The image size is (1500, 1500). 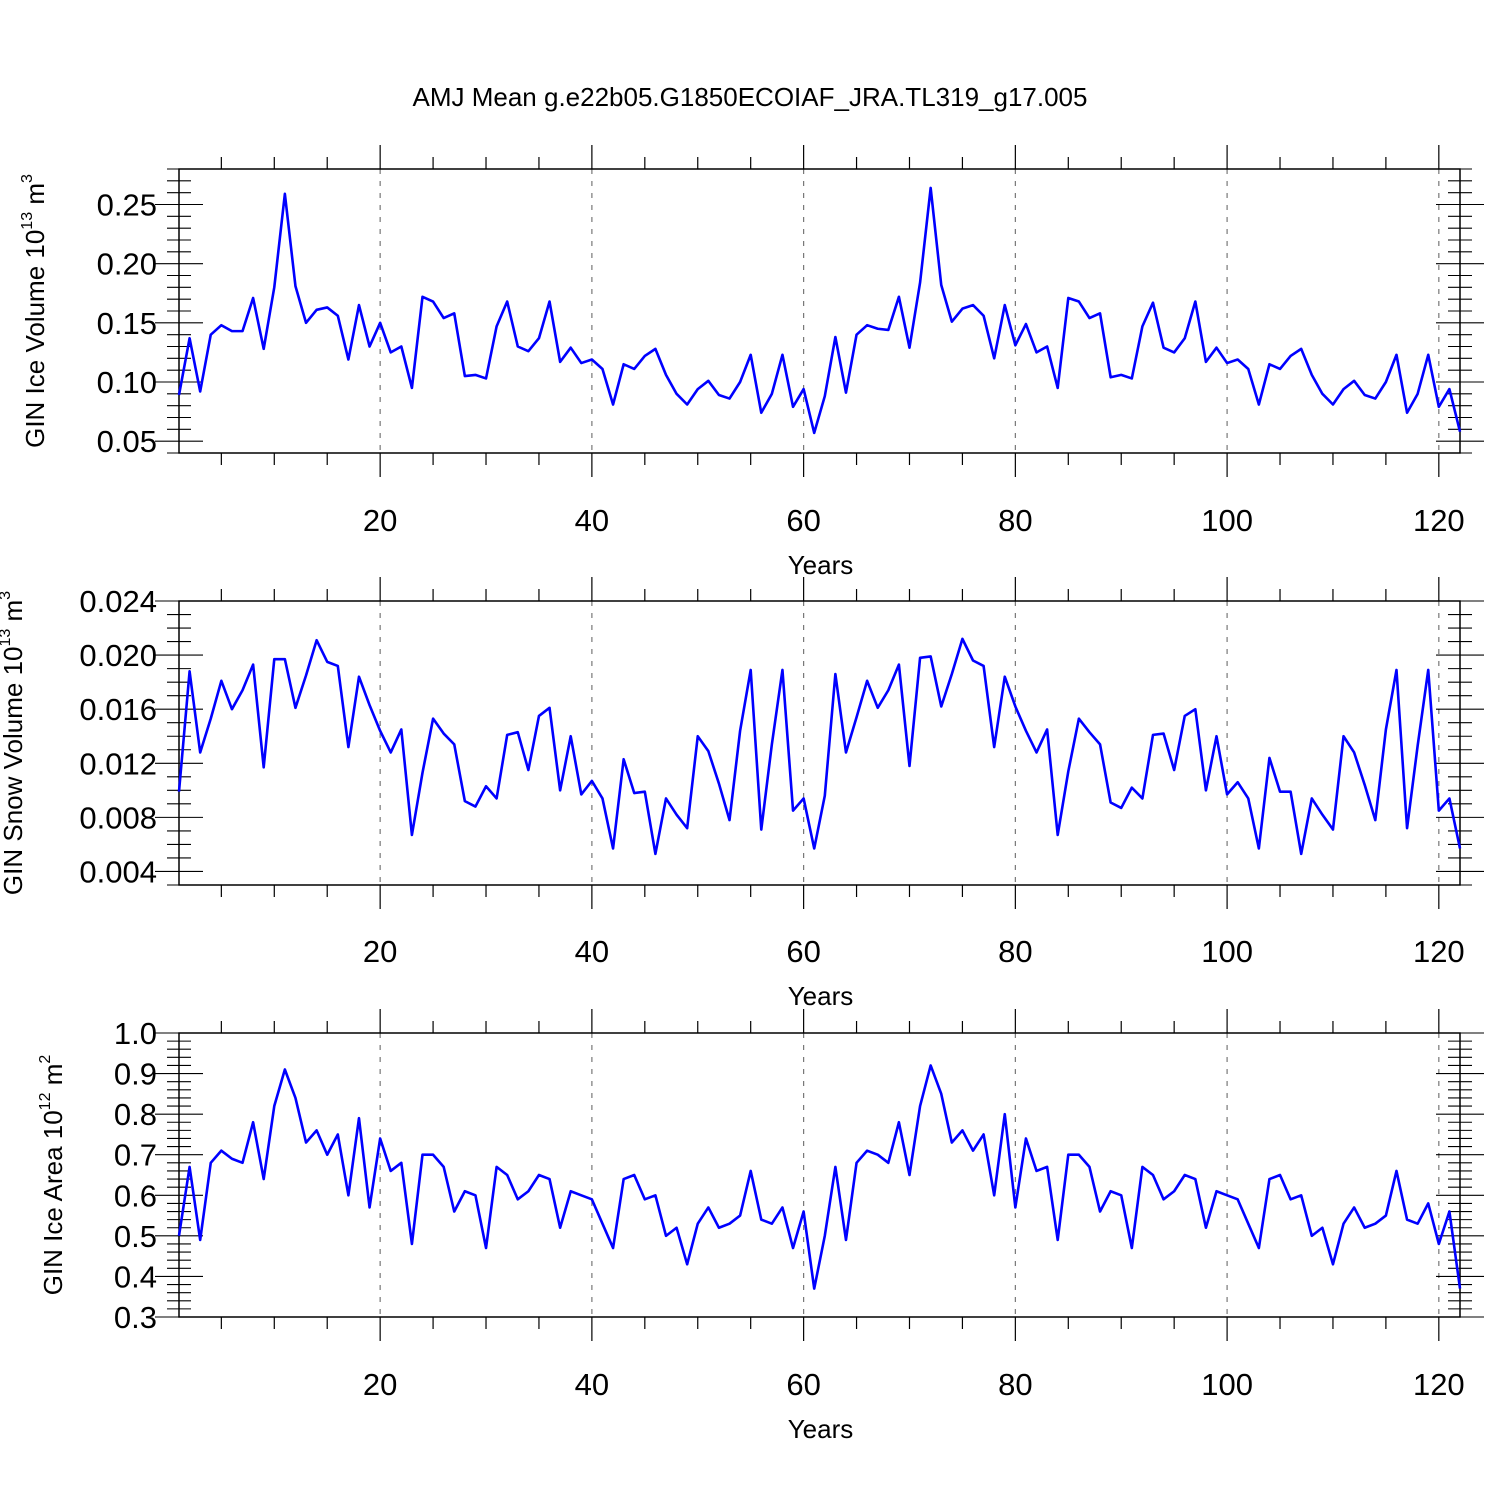 I want to click on y-tick-label: 0.016, so click(x=118, y=709).